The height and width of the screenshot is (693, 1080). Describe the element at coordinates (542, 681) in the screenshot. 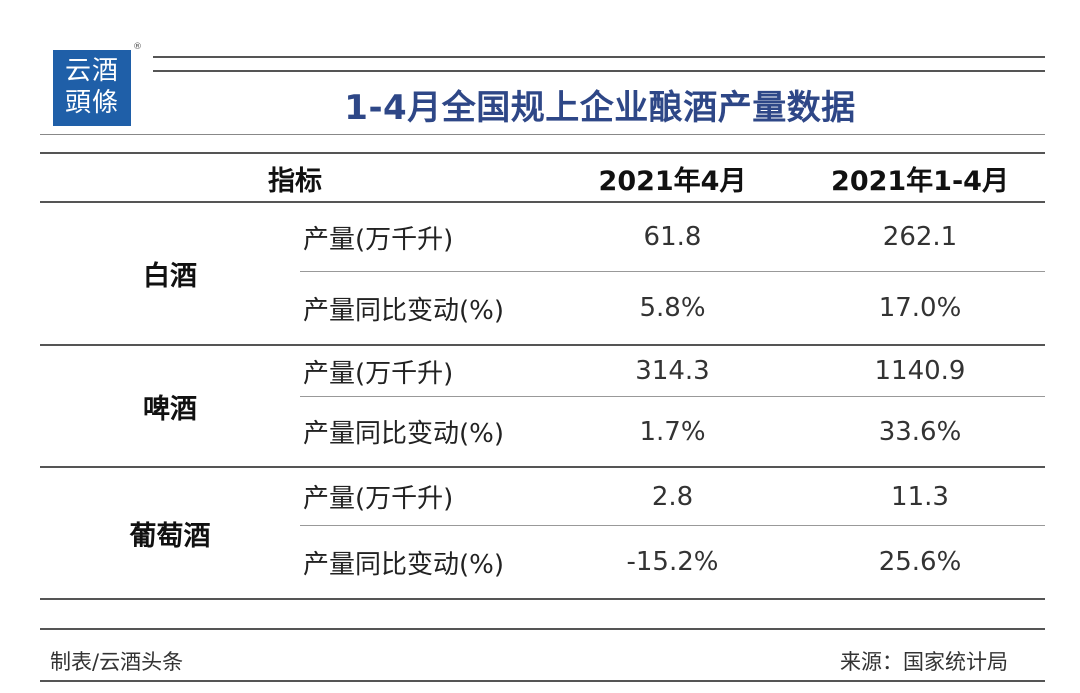

I see `footer-rule-bottom` at that location.